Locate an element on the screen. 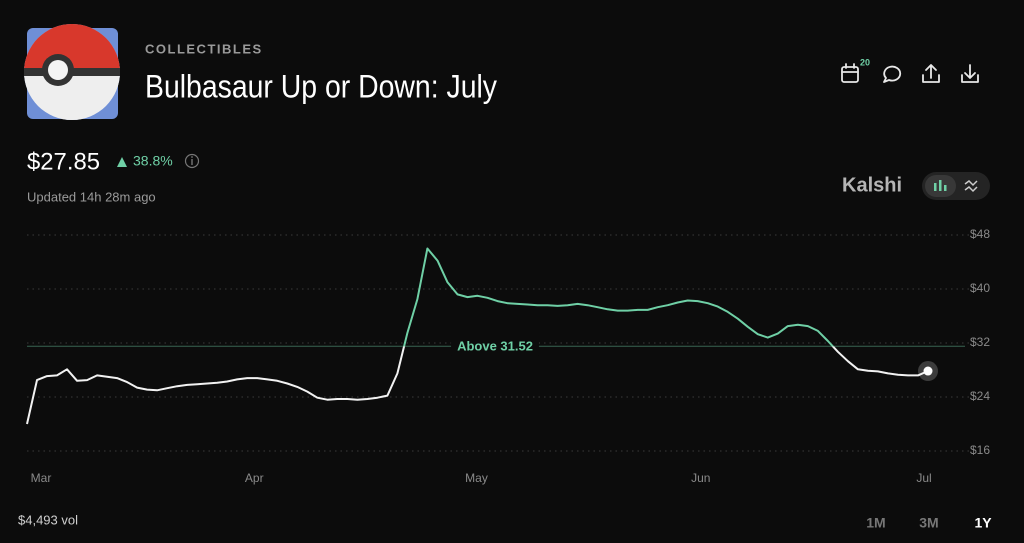 The image size is (1024, 543). market-icon is located at coordinates (72, 72).